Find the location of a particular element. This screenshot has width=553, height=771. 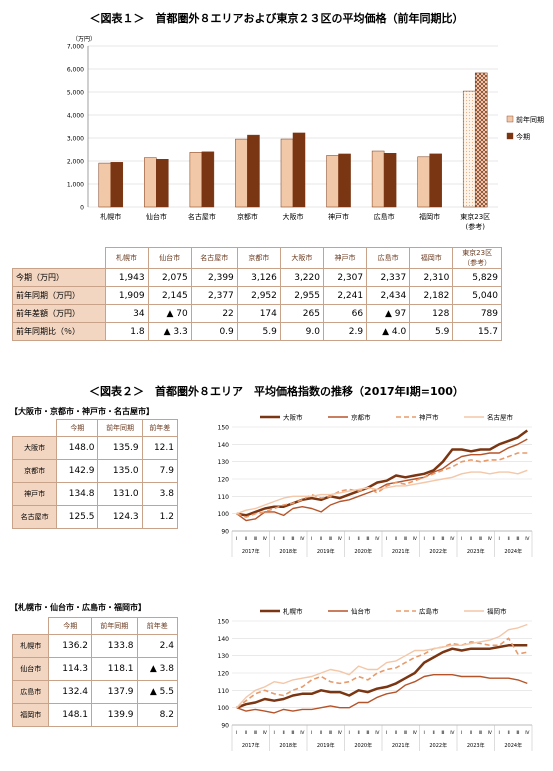

legend-label: 前年同期 is located at coordinates (530, 119).